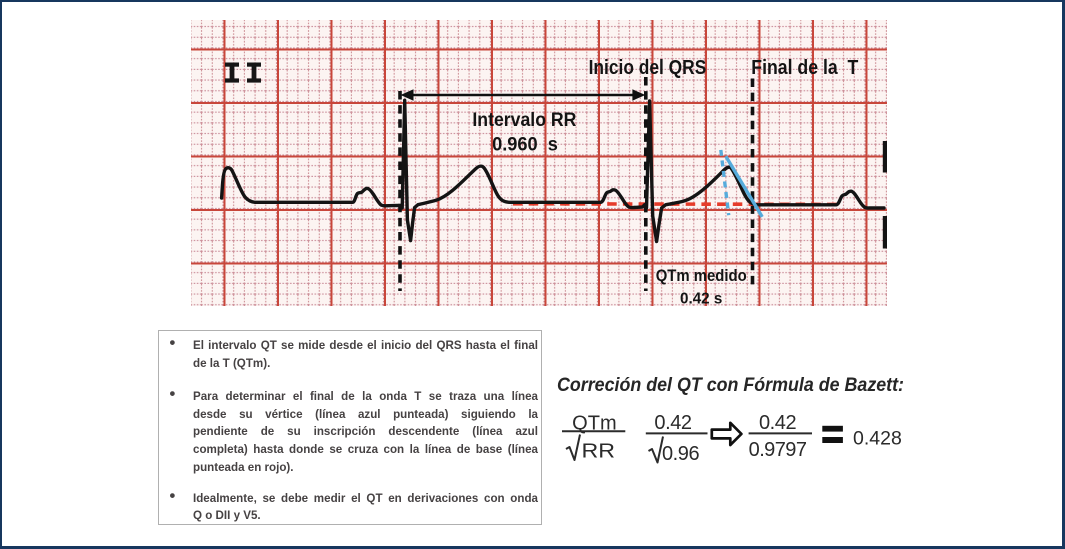 Image resolution: width=1065 pixels, height=549 pixels. What do you see at coordinates (701, 298) in the screenshot?
I see `svg-text: 0.42 s` at bounding box center [701, 298].